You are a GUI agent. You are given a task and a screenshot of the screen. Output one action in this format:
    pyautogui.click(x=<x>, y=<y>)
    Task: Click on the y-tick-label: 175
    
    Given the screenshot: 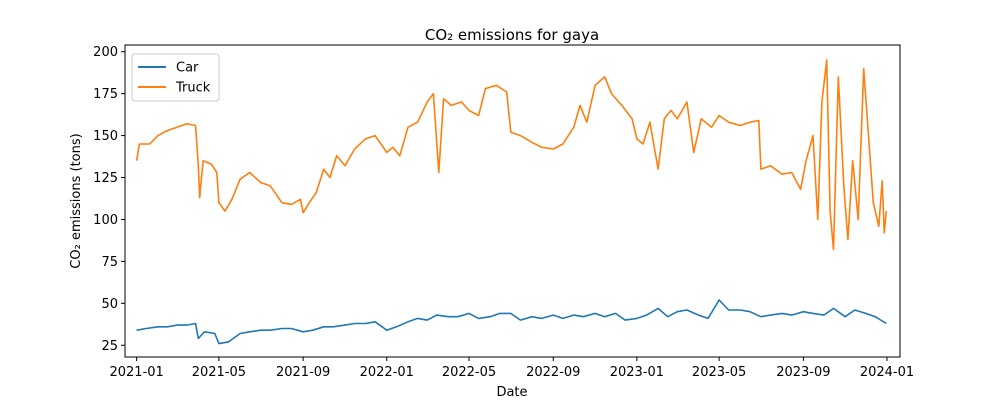 What is the action you would take?
    pyautogui.click(x=105, y=94)
    